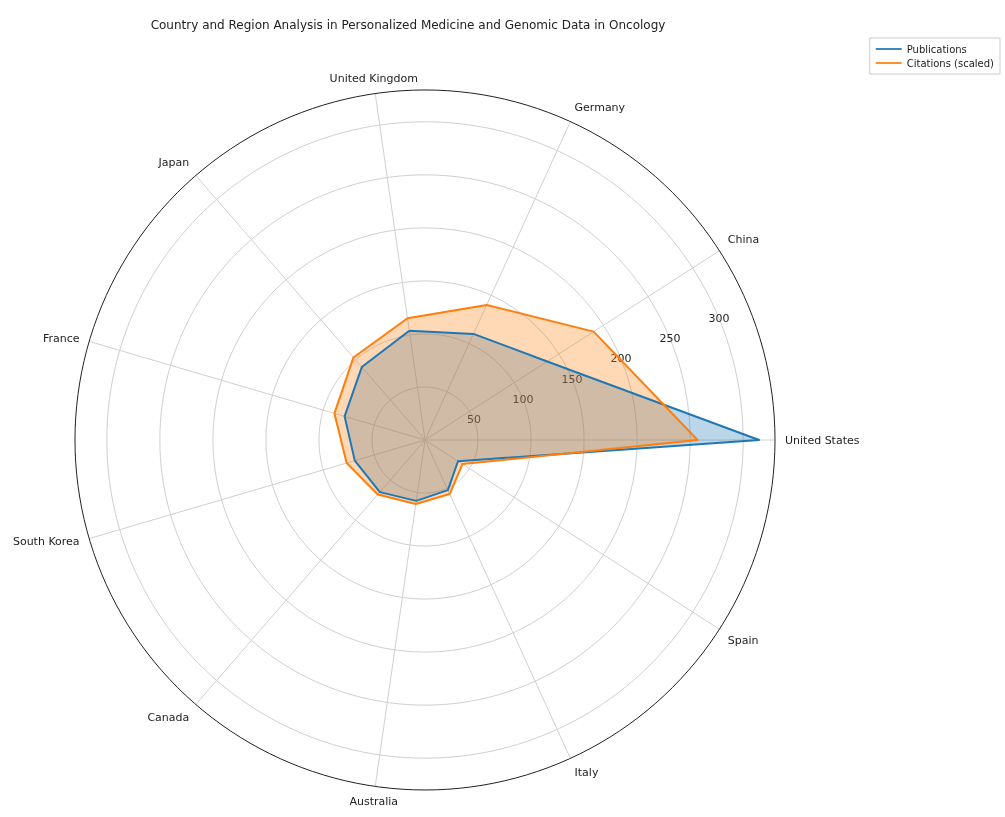 The height and width of the screenshot is (817, 1005). Describe the element at coordinates (670, 339) in the screenshot. I see `y-tick-label: 250` at that location.